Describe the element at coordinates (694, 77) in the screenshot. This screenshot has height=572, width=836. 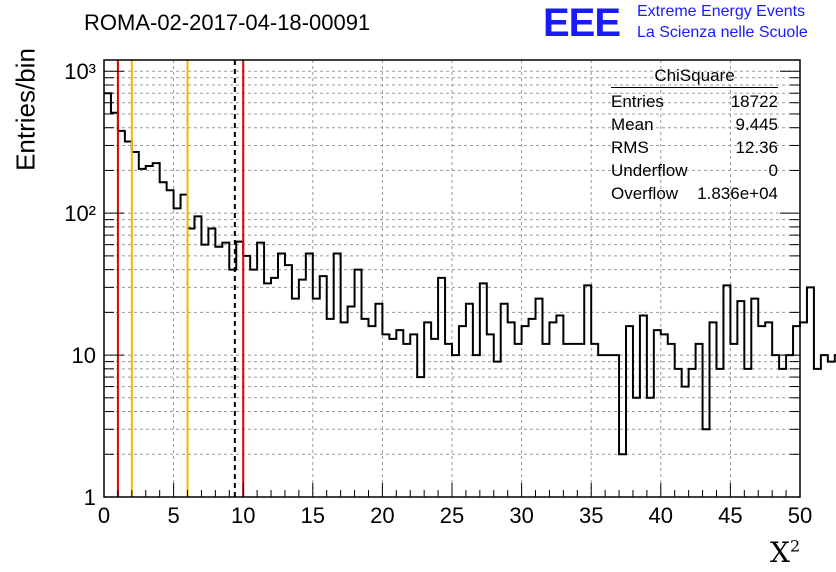
I see `stats-header: ChiSquare` at that location.